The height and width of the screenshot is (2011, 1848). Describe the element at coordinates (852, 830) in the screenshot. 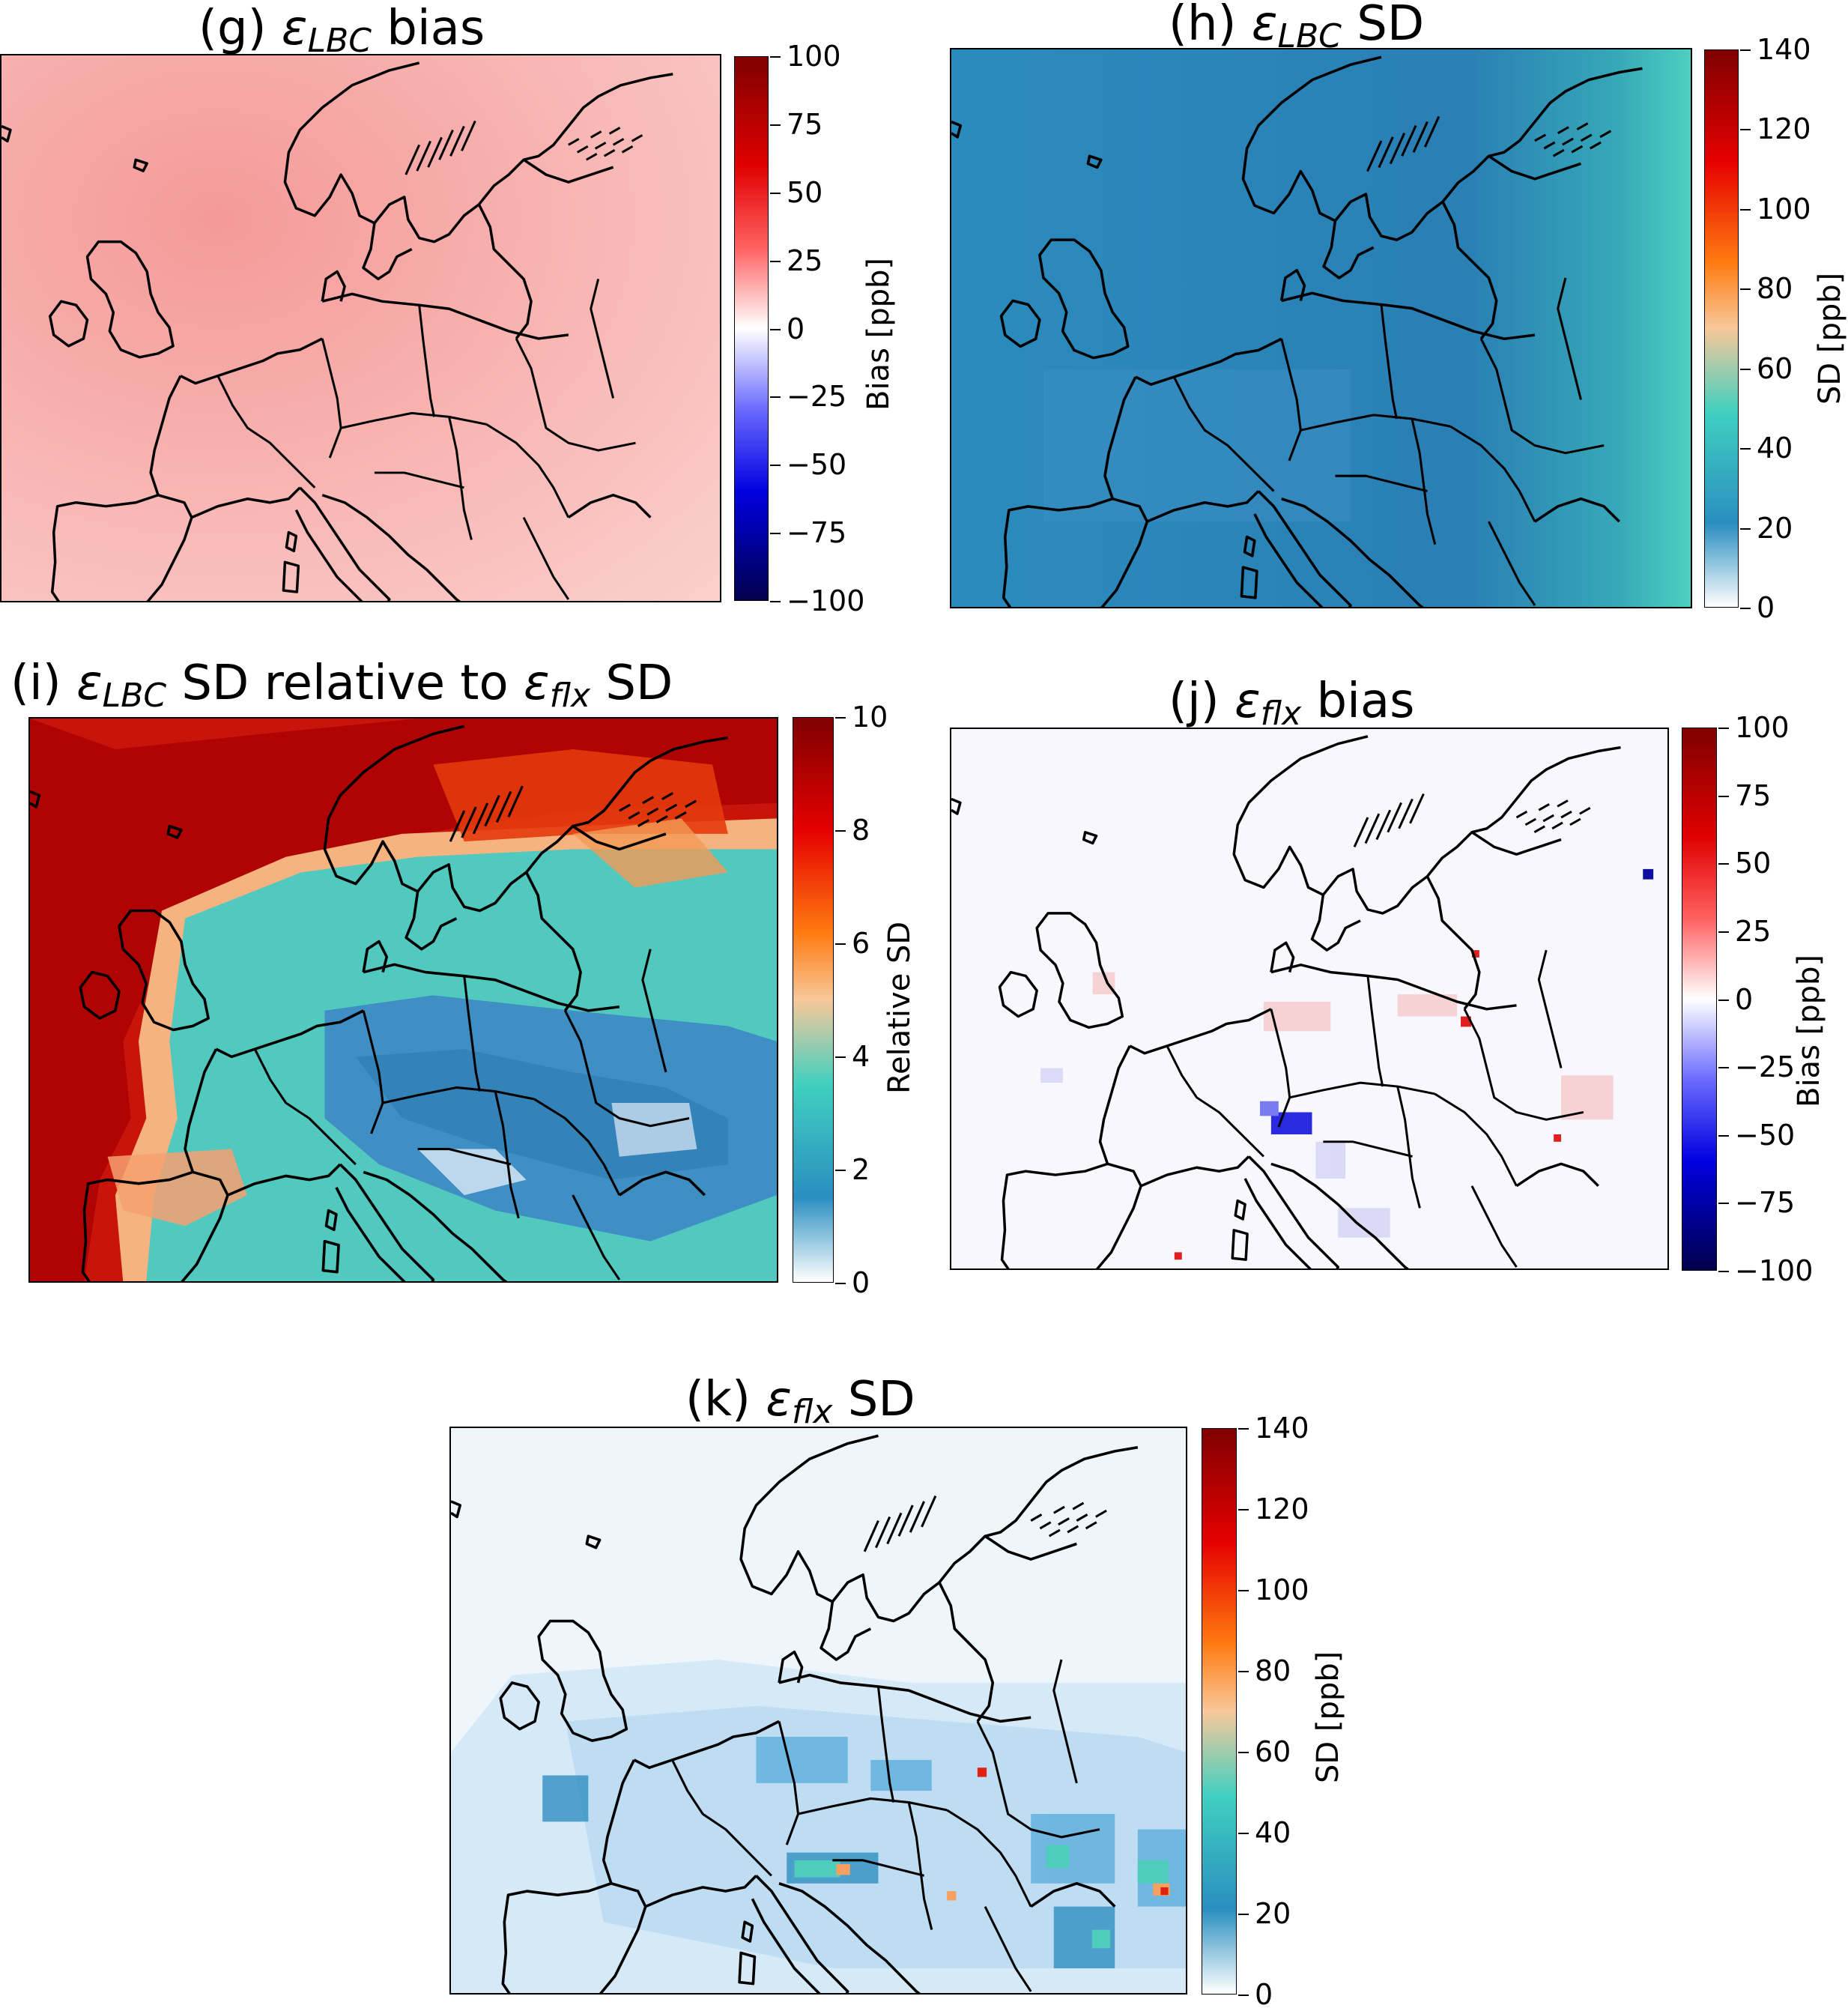

I see `panel-i-tick: 8` at that location.